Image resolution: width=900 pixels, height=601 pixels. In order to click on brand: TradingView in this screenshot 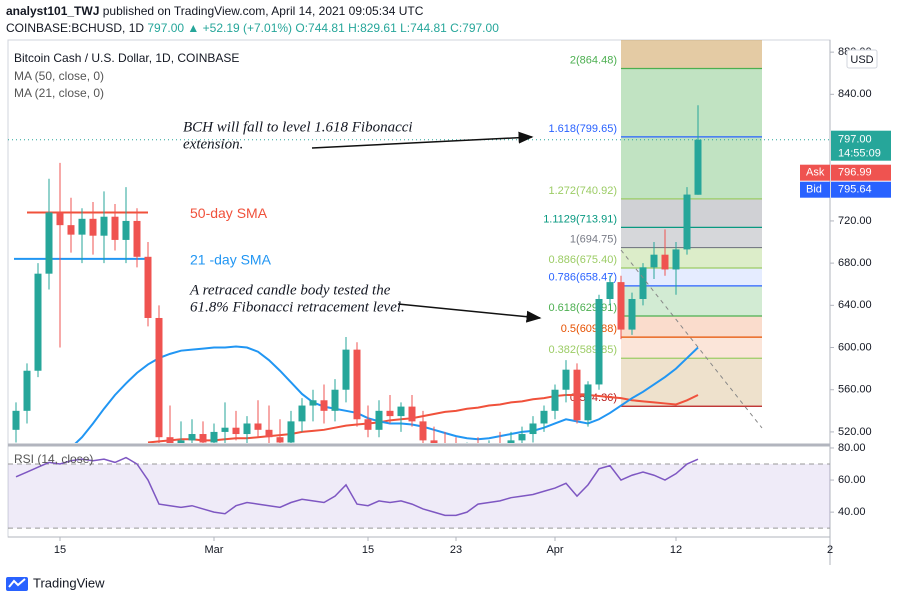, I will do `click(69, 582)`.